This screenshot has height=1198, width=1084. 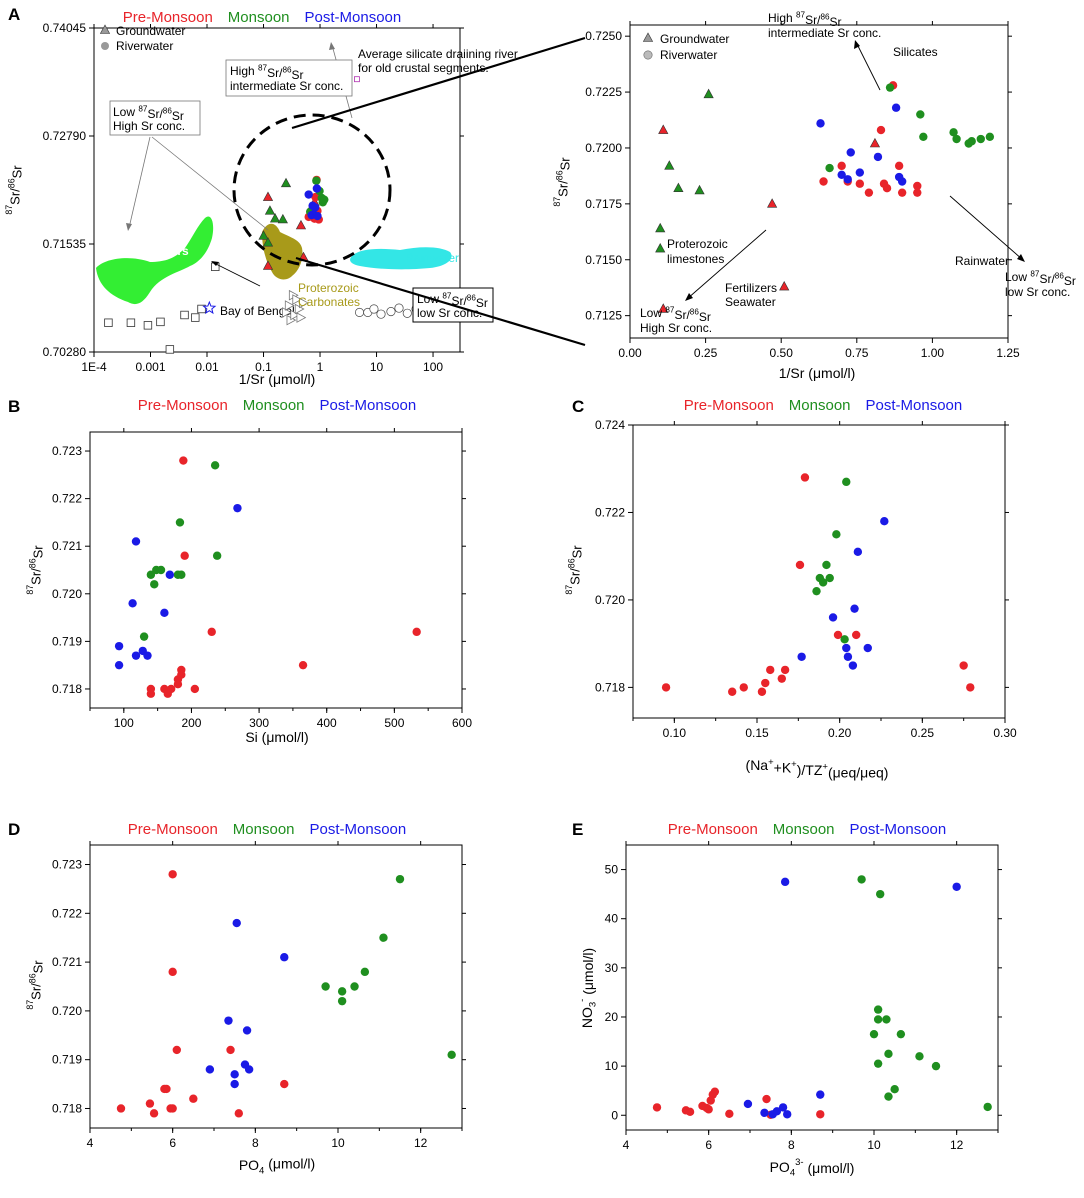 What do you see at coordinates (1008, 353) in the screenshot?
I see `x-tick-label: 1.25` at bounding box center [1008, 353].